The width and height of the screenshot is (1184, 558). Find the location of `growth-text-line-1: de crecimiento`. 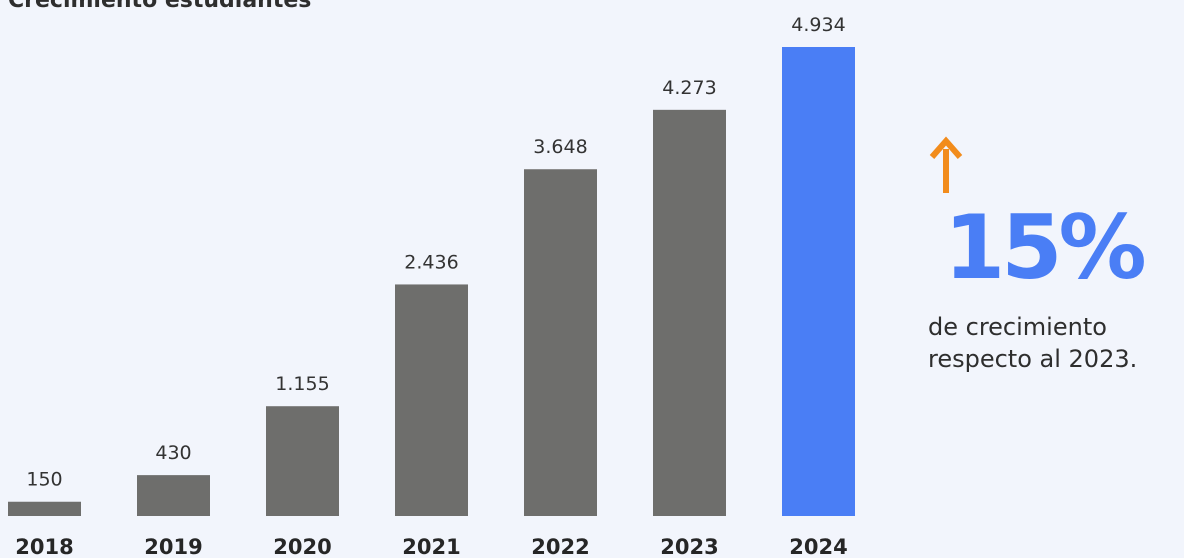

growth-text-line-1: de crecimiento is located at coordinates (1017, 327).